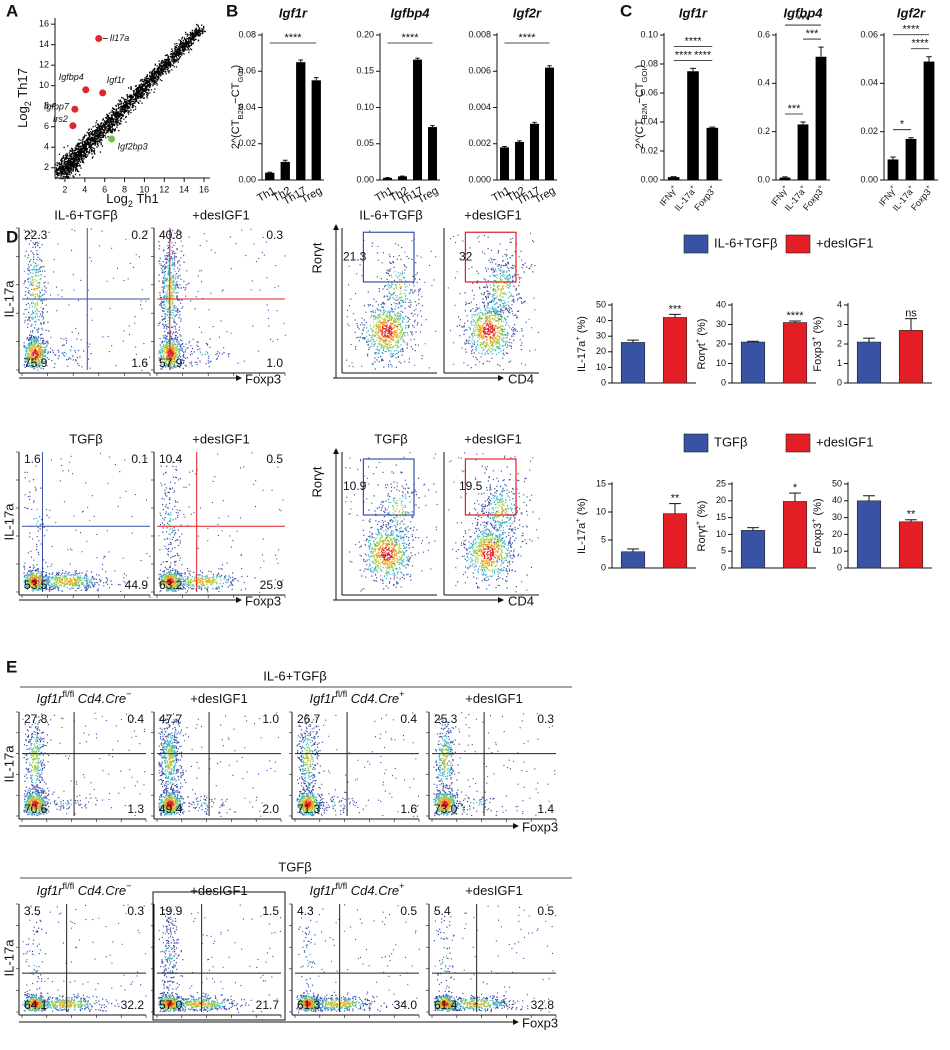  What do you see at coordinates (804, 12) in the screenshot?
I see `chart-title: Igfbp4` at bounding box center [804, 12].